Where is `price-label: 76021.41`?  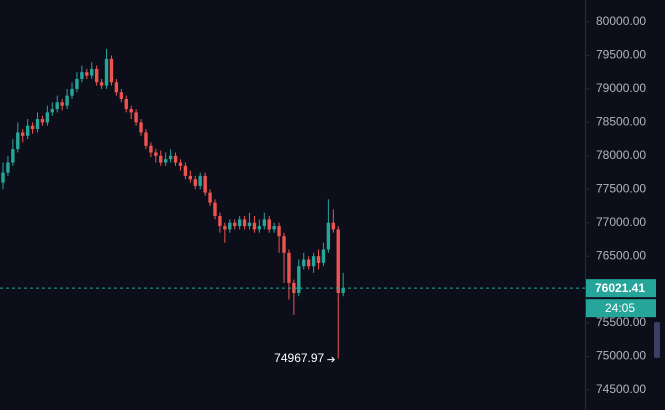 price-label: 76021.41 is located at coordinates (620, 288).